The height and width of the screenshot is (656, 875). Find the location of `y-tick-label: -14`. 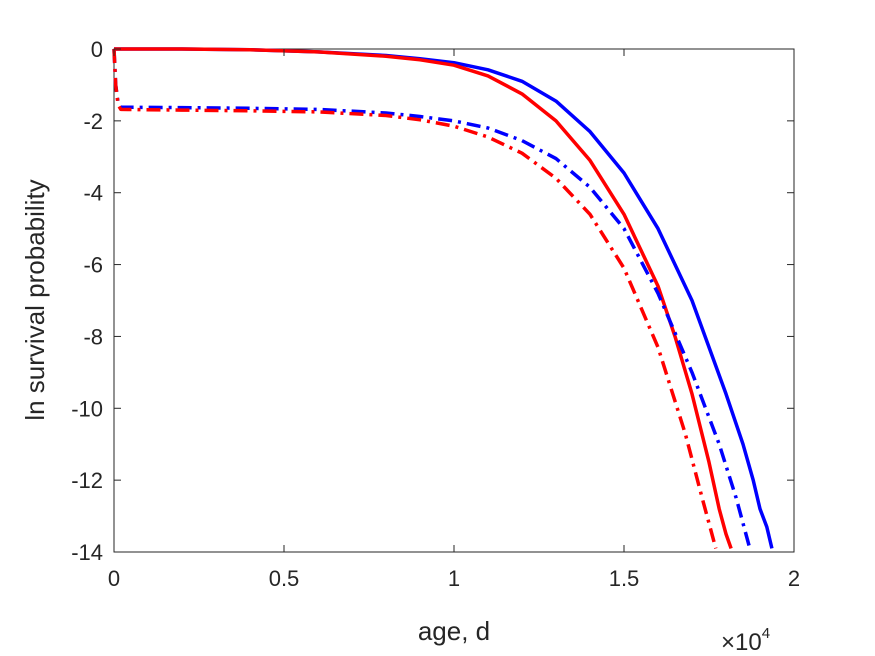

y-tick-label: -14 is located at coordinates (87, 552).